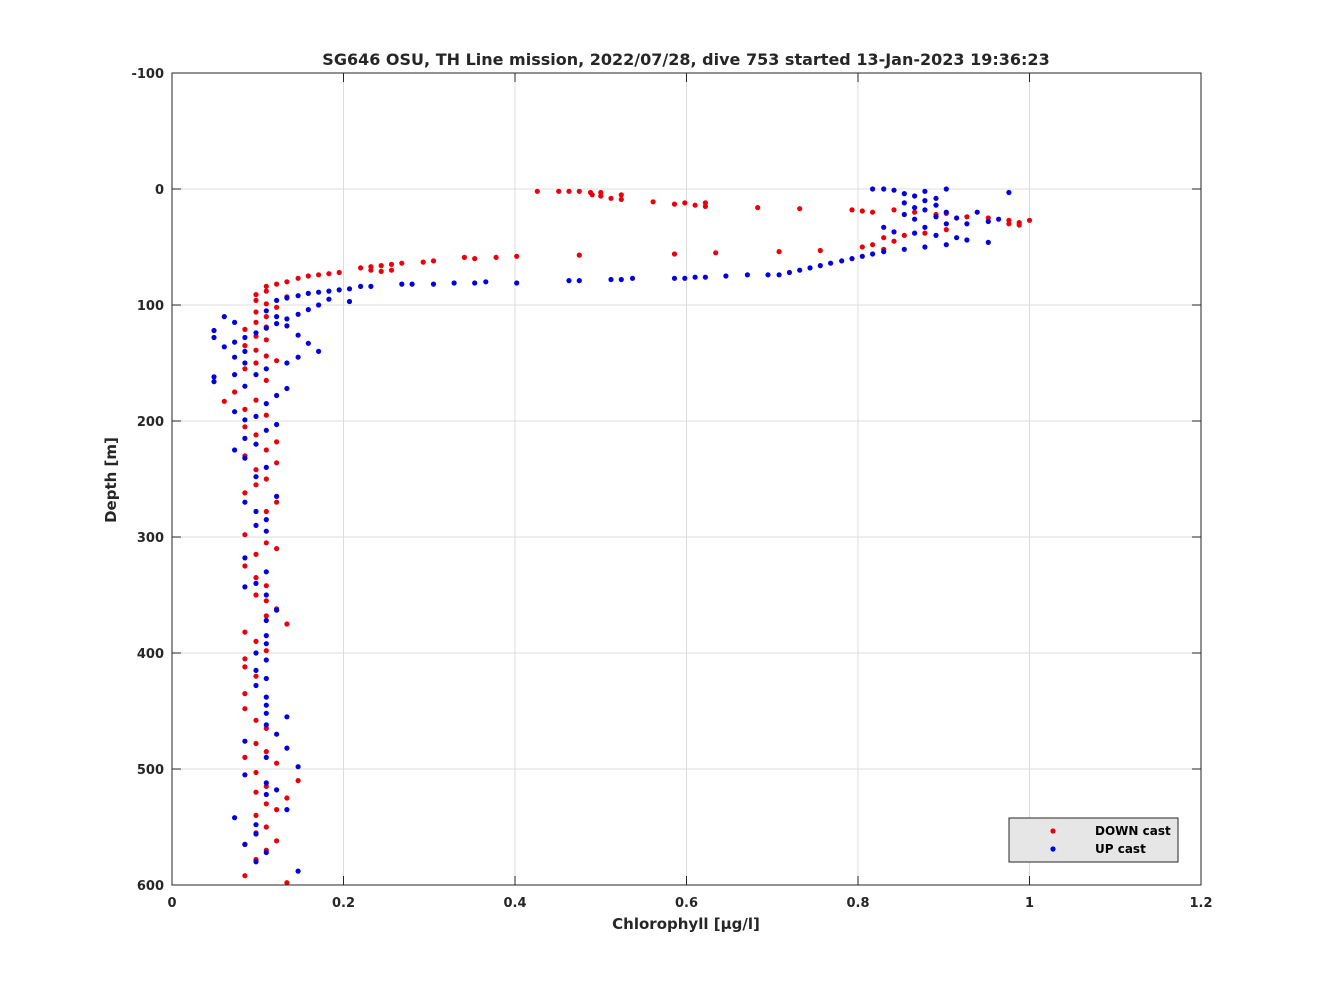  What do you see at coordinates (150, 306) in the screenshot?
I see `y-tick-label: 100` at bounding box center [150, 306].